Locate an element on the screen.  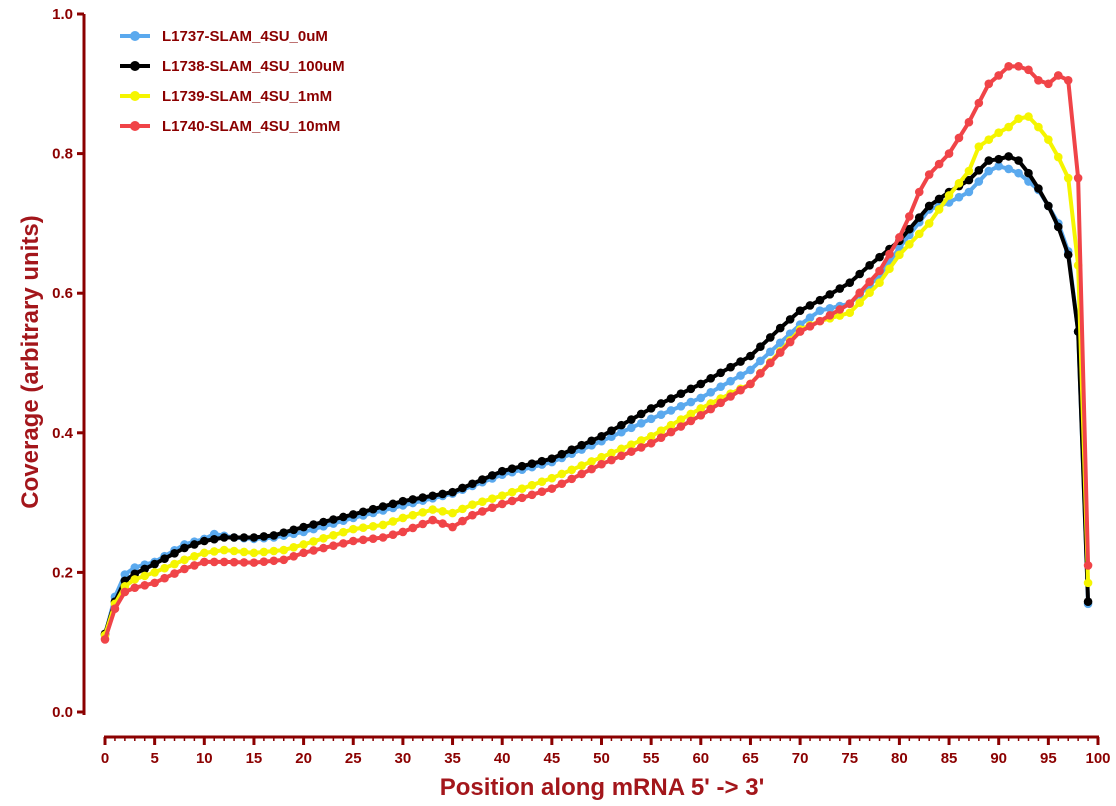
y-axis-title: Coverage (arbitrary units) is located at coordinates (30, 361).